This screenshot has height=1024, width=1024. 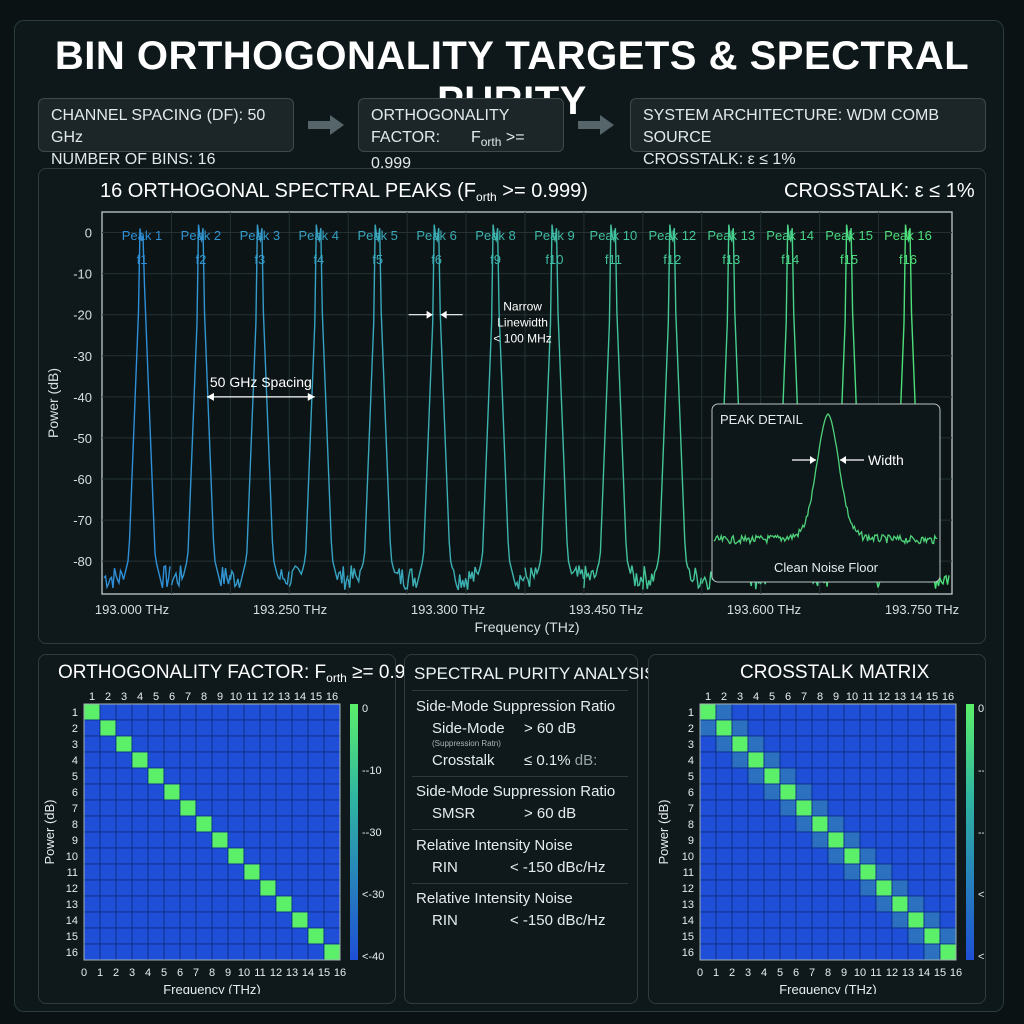 What do you see at coordinates (82, 479) in the screenshot?
I see `y-tick-label: -60` at bounding box center [82, 479].